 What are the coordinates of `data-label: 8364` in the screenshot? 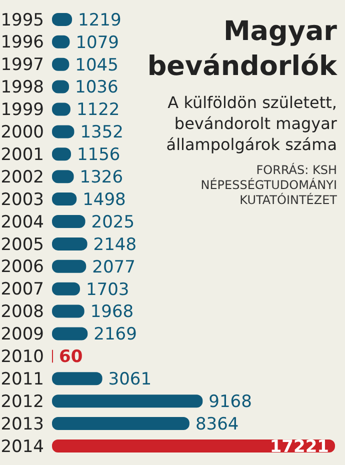 It's located at (217, 424).